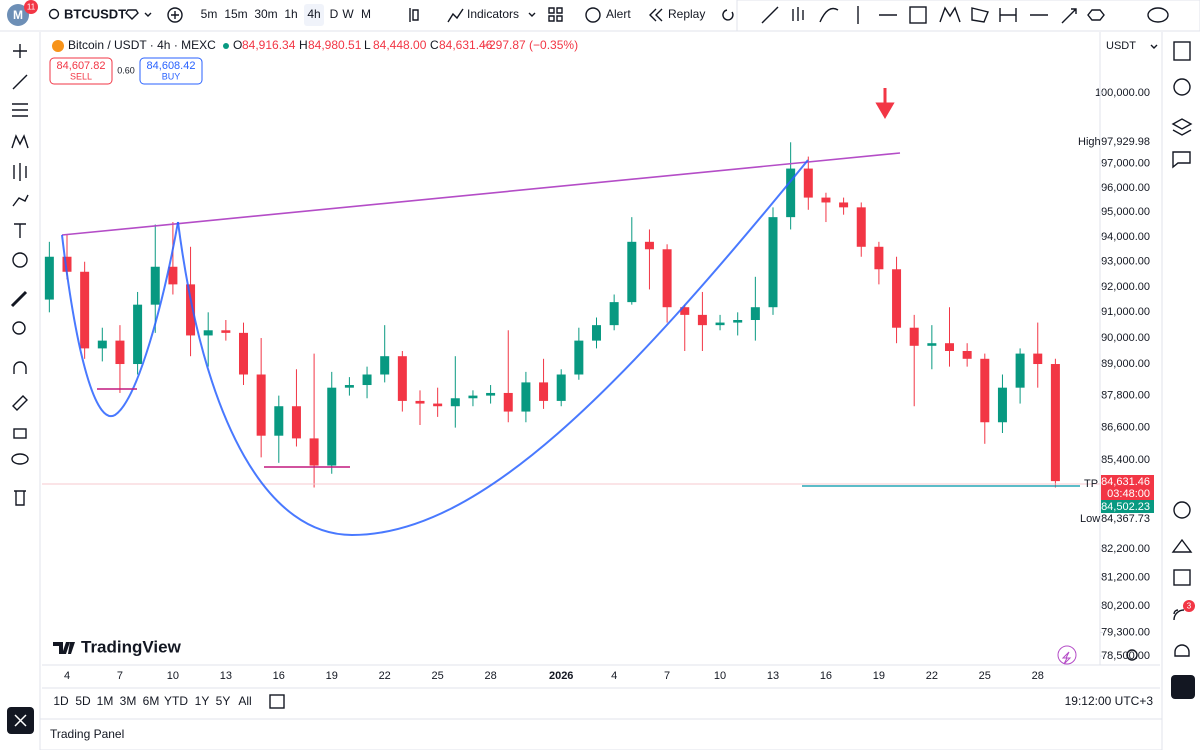 The height and width of the screenshot is (750, 1200). Describe the element at coordinates (1182, 127) in the screenshot. I see `object-tree` at that location.